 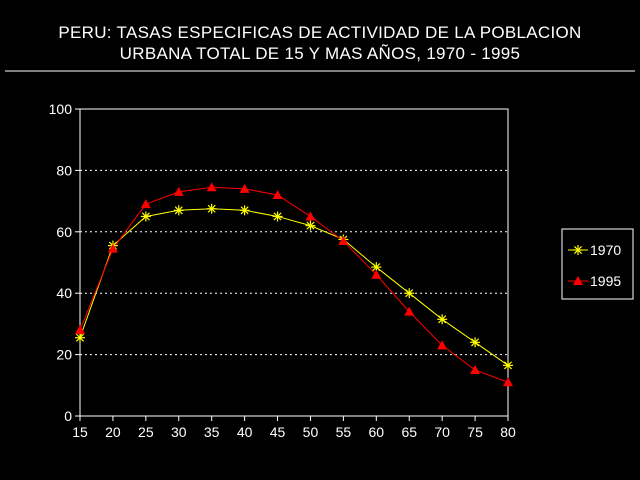 I want to click on y-tick-label-0: 0, so click(x=68, y=416).